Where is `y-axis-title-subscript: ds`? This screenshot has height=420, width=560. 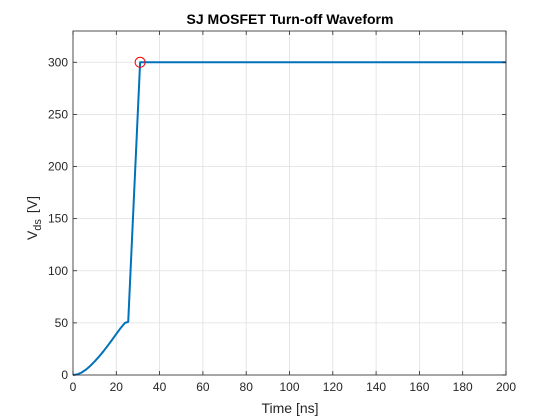
y-axis-title-subscript: ds is located at coordinates (38, 225).